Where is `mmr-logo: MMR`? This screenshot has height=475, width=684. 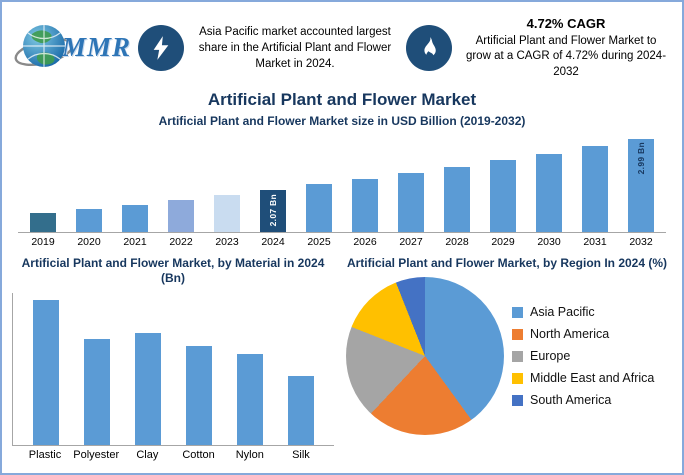 mmr-logo: MMR is located at coordinates (72, 48).